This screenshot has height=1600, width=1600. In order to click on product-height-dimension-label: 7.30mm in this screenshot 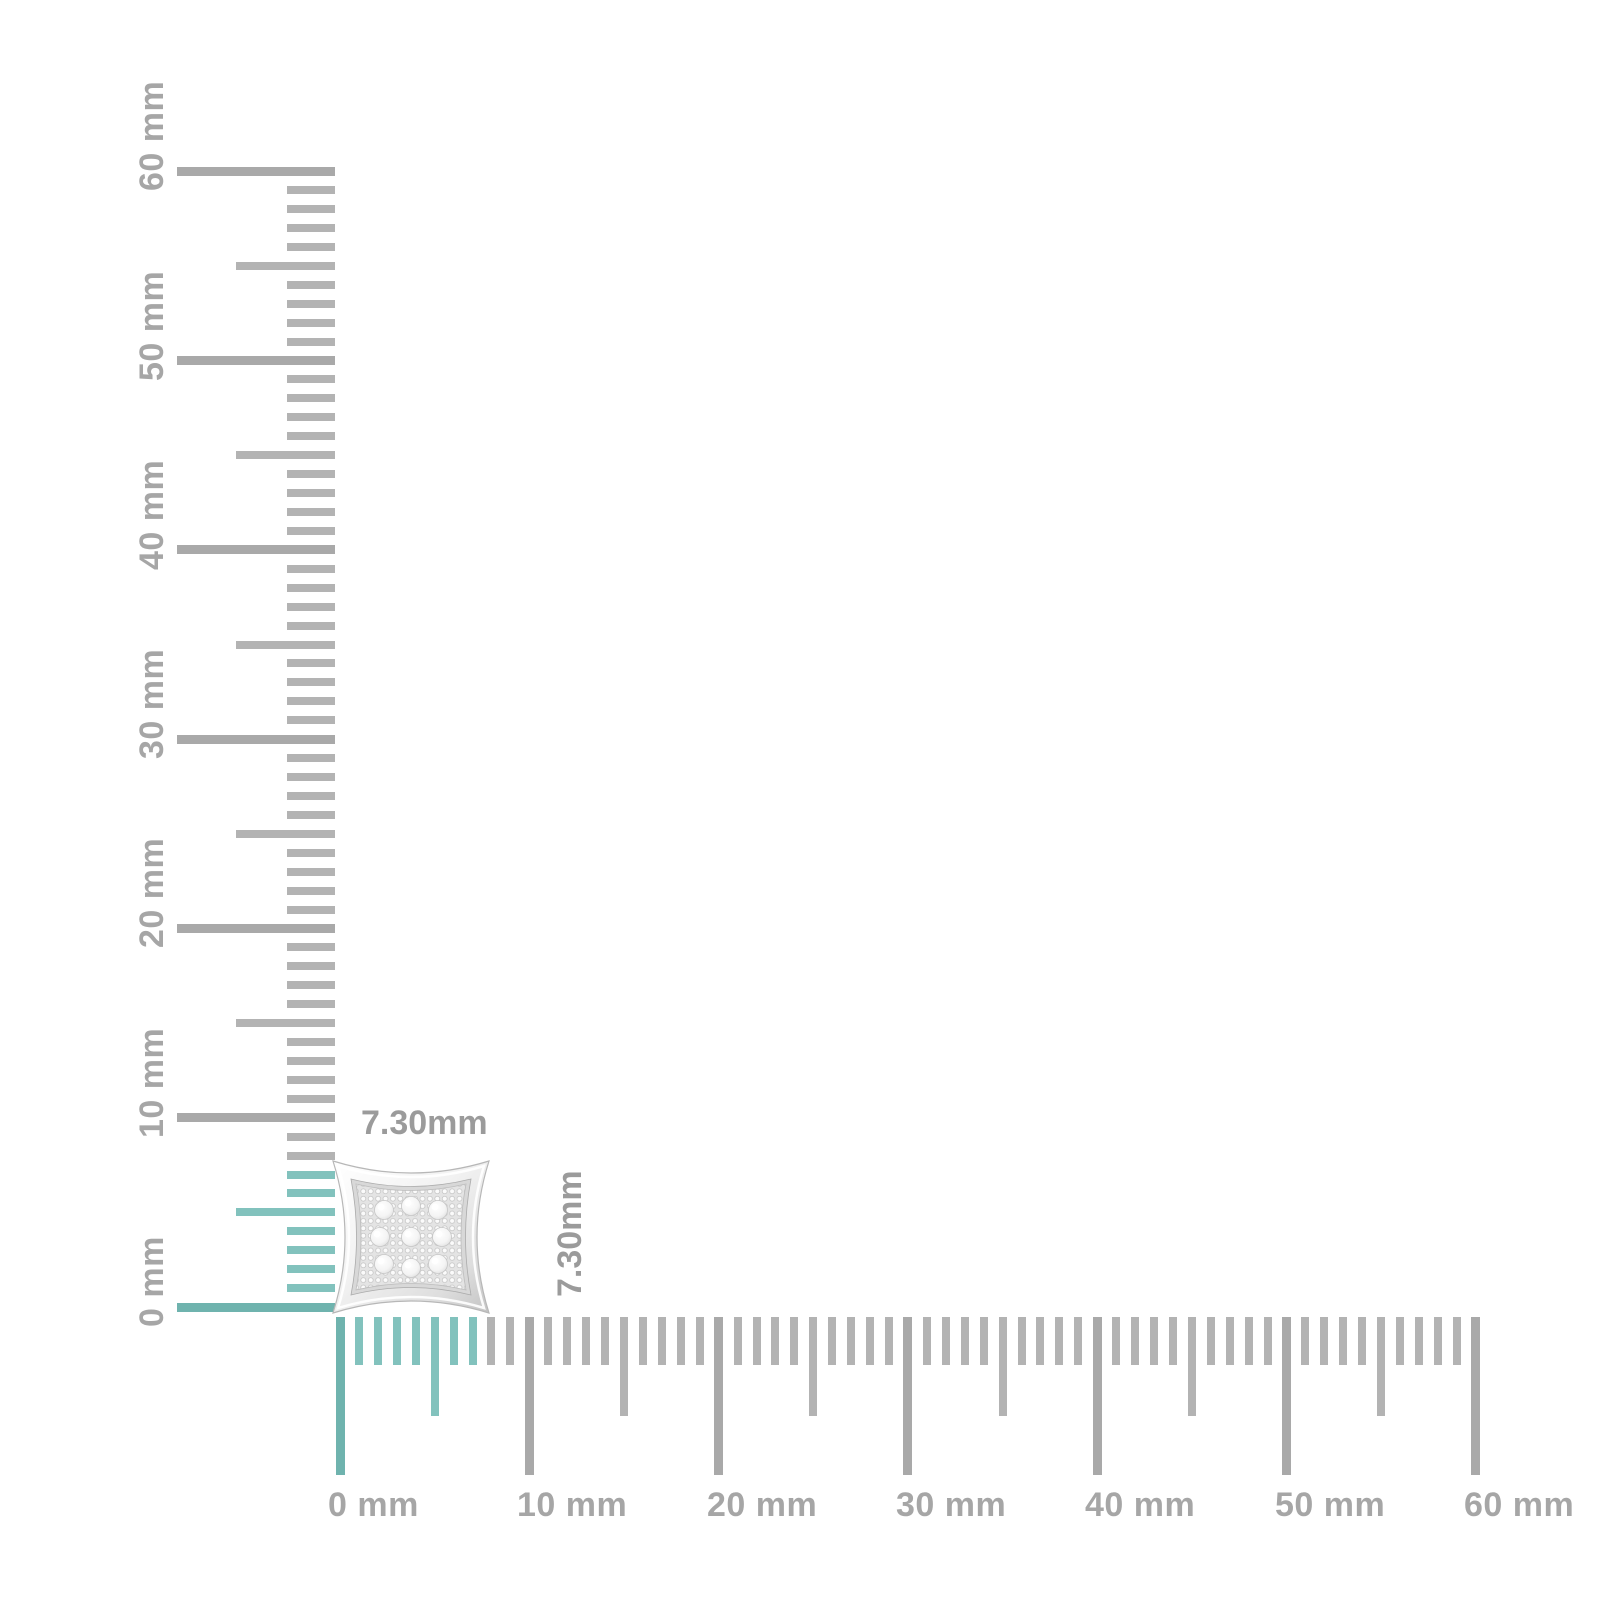, I will do `click(570, 1233)`.